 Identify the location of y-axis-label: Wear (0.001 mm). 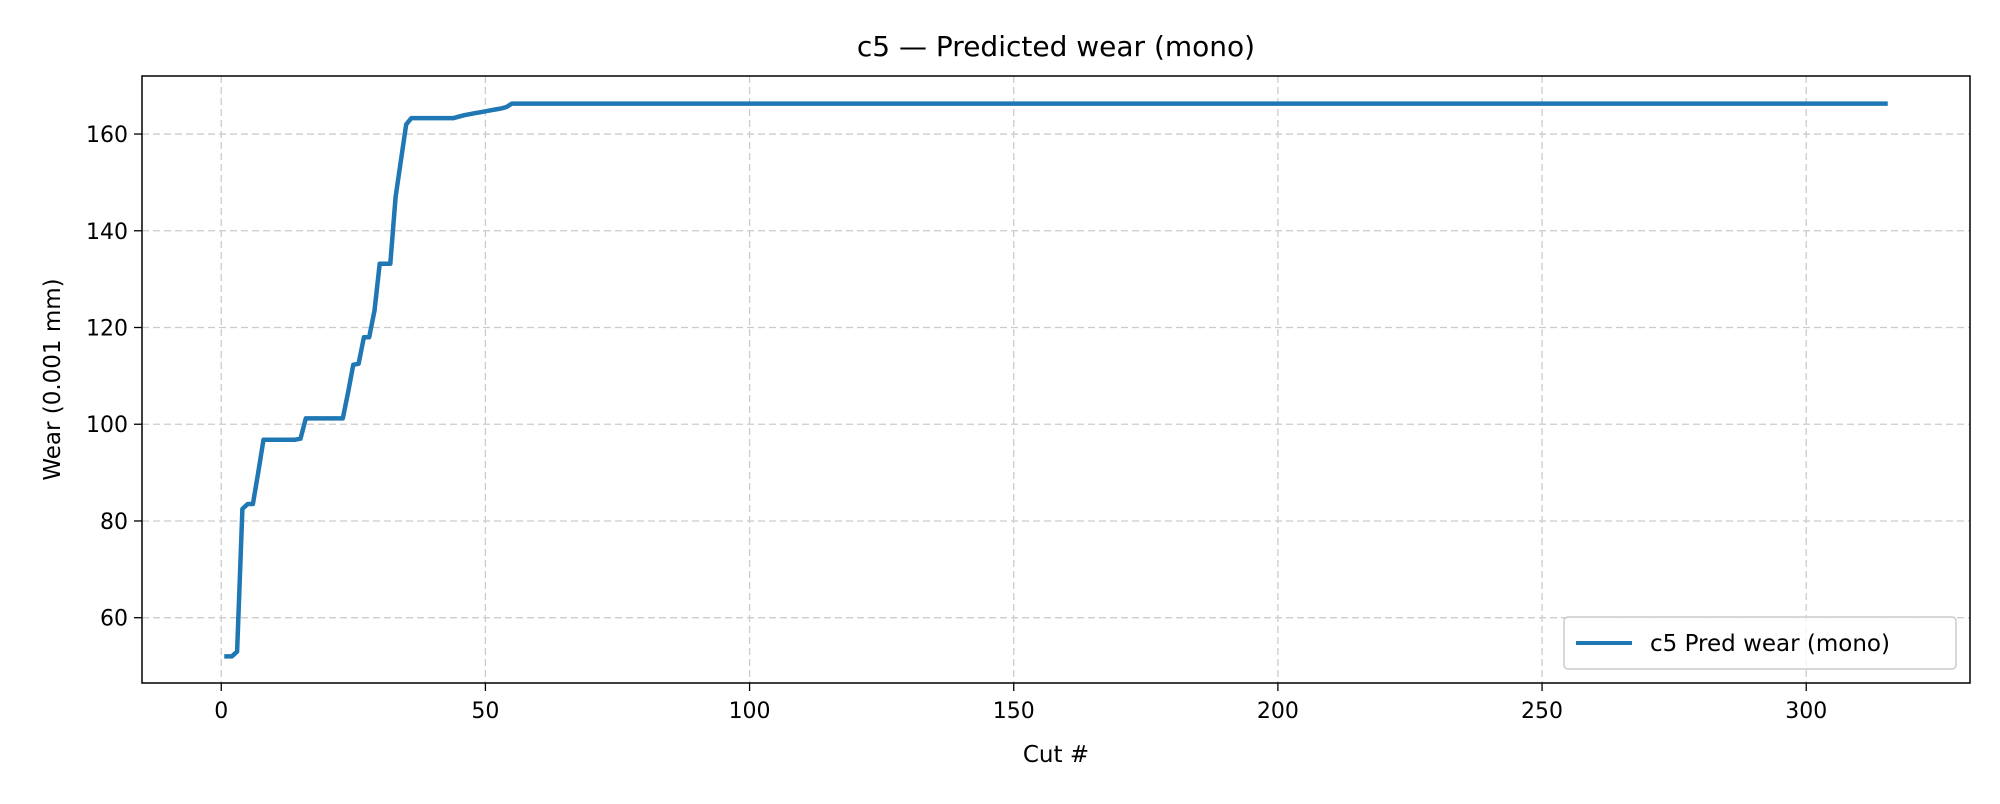
(53, 379).